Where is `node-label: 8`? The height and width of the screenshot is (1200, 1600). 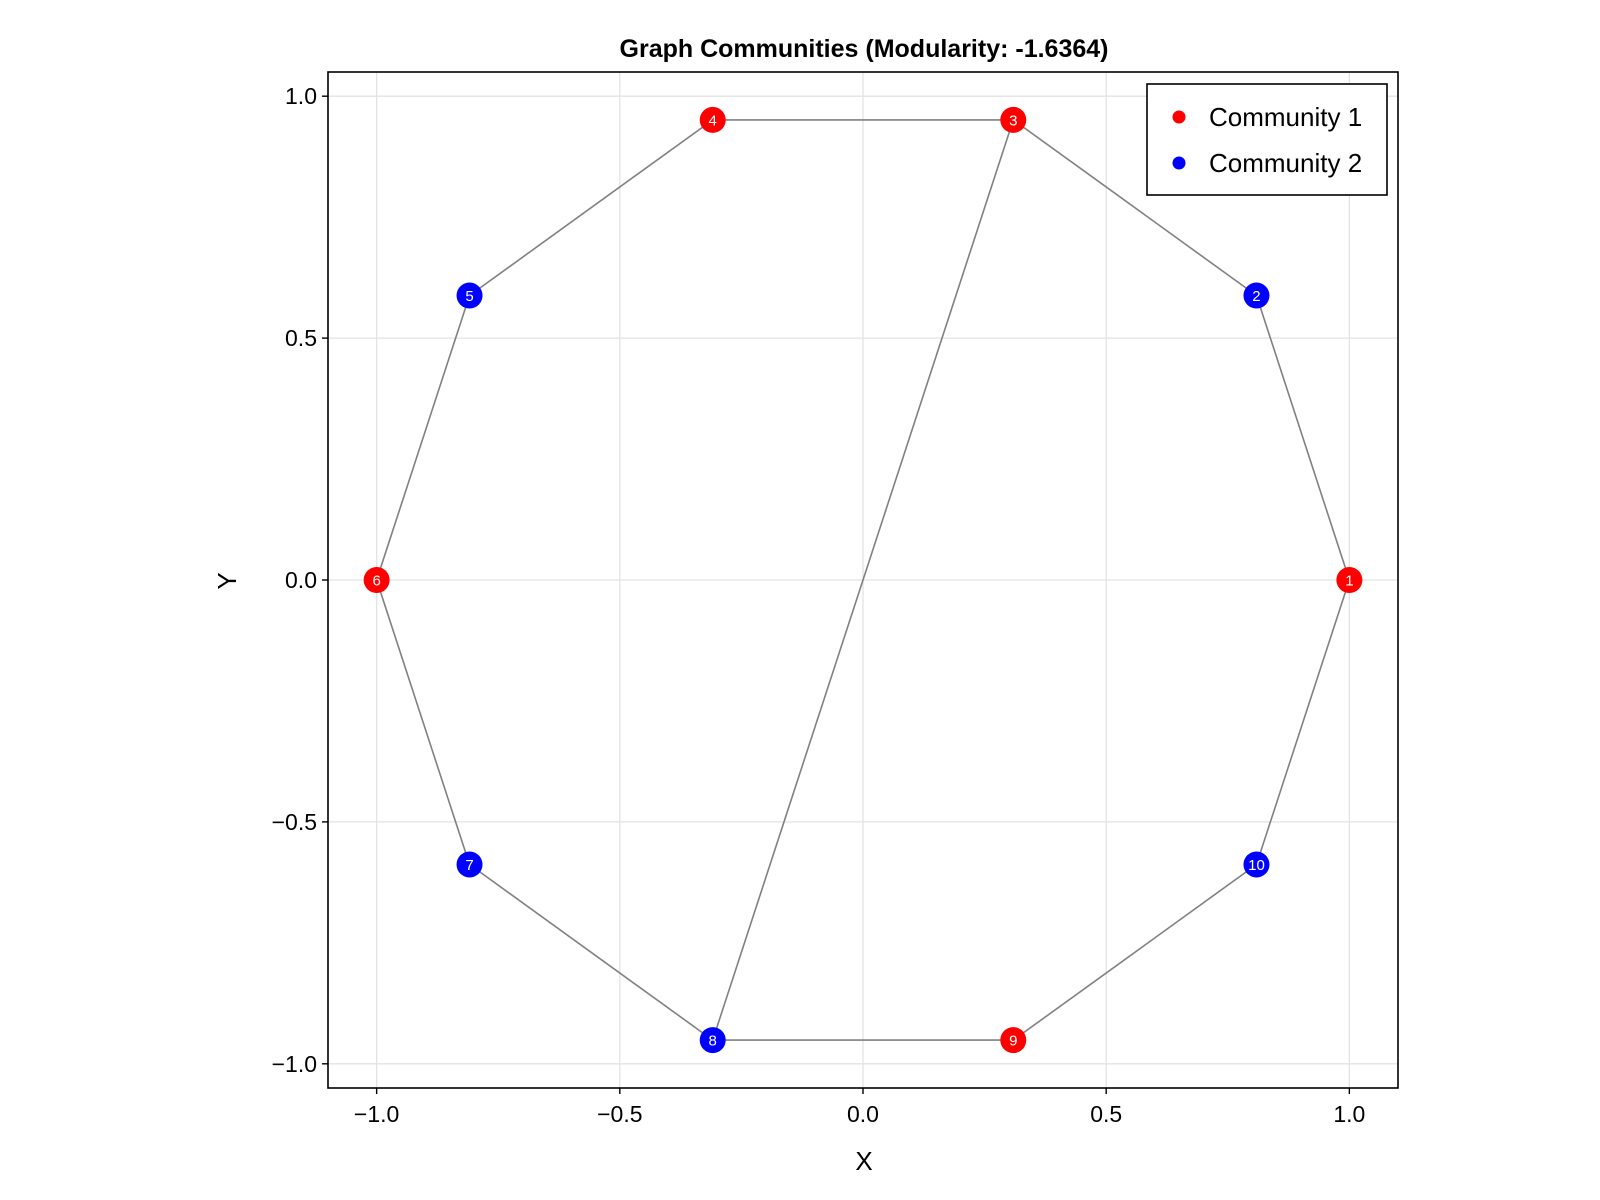 node-label: 8 is located at coordinates (713, 1041).